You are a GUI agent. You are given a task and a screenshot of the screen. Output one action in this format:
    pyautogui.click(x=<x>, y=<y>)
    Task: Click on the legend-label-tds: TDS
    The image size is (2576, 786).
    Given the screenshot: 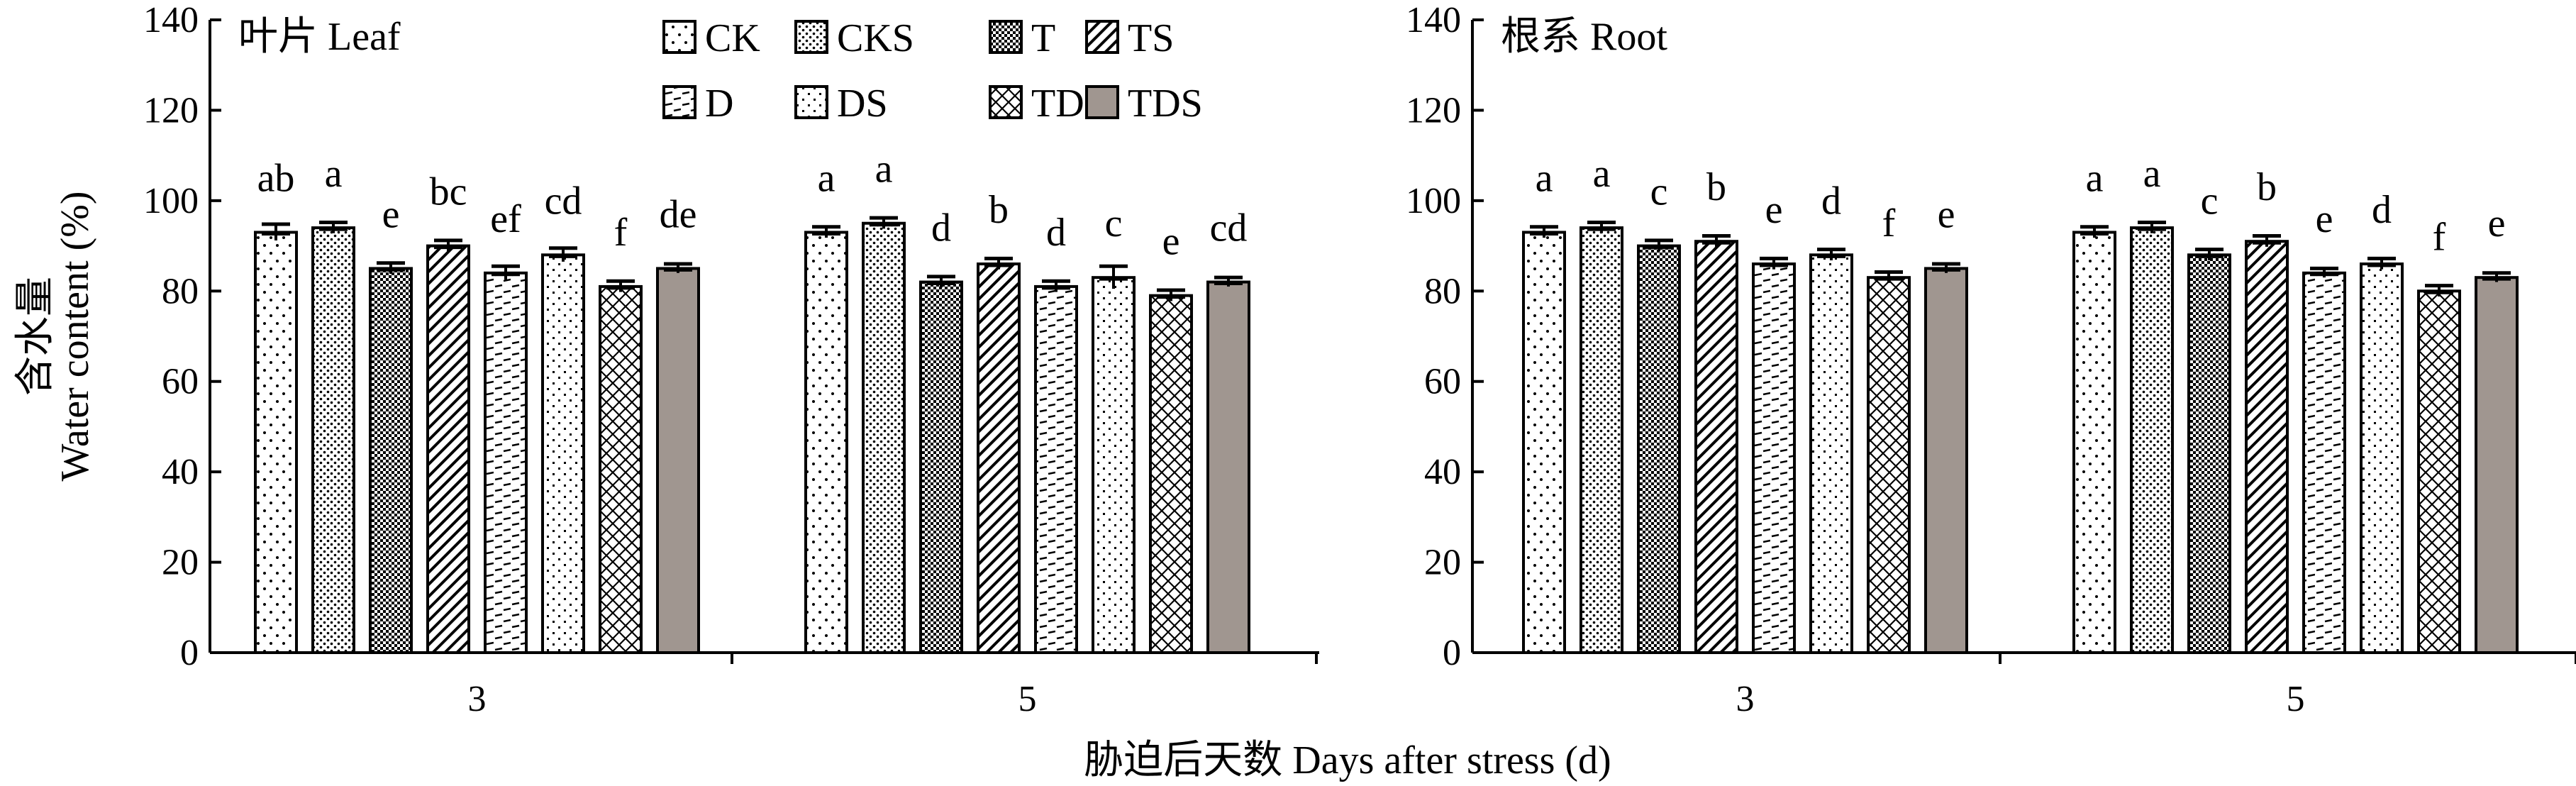 What is the action you would take?
    pyautogui.click(x=1165, y=104)
    